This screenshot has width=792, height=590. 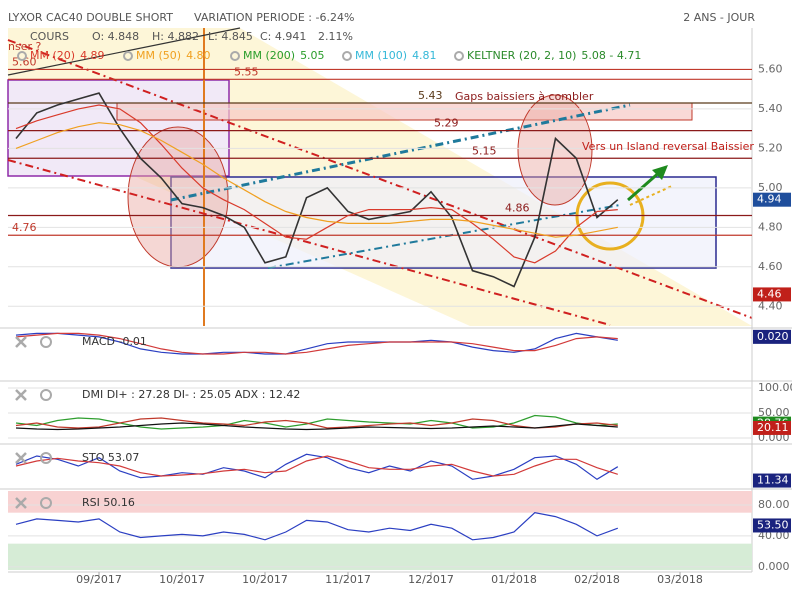 I want to click on legend-label: MM (50), so click(x=158, y=55).